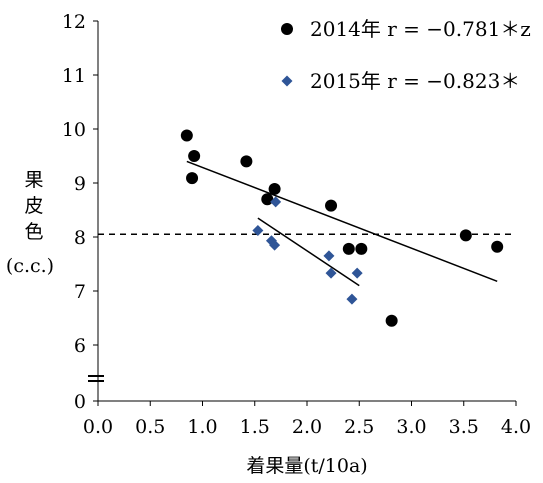 This screenshot has width=543, height=483. I want to click on legend: 2014年 r = −0.781＊z 2015年 r = −0.823＊, so click(406, 55).